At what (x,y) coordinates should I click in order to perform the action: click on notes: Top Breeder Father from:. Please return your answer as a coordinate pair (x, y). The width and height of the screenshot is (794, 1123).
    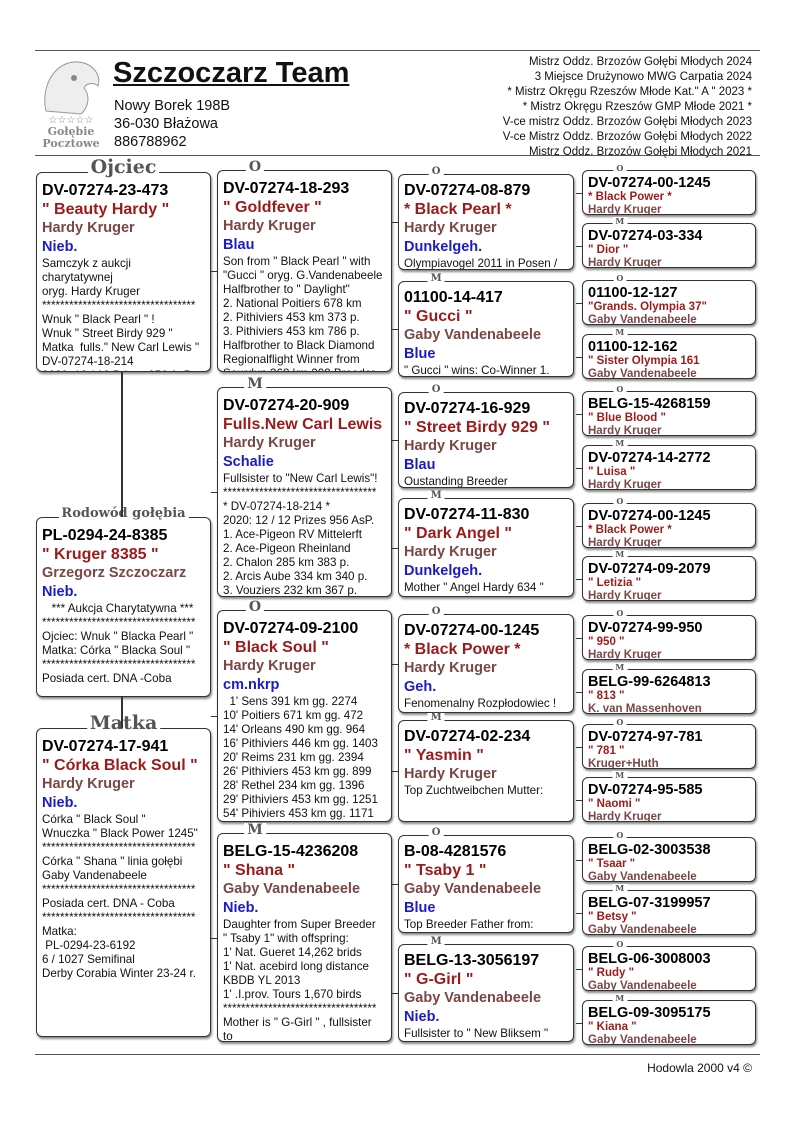
    Looking at the image, I should click on (486, 925).